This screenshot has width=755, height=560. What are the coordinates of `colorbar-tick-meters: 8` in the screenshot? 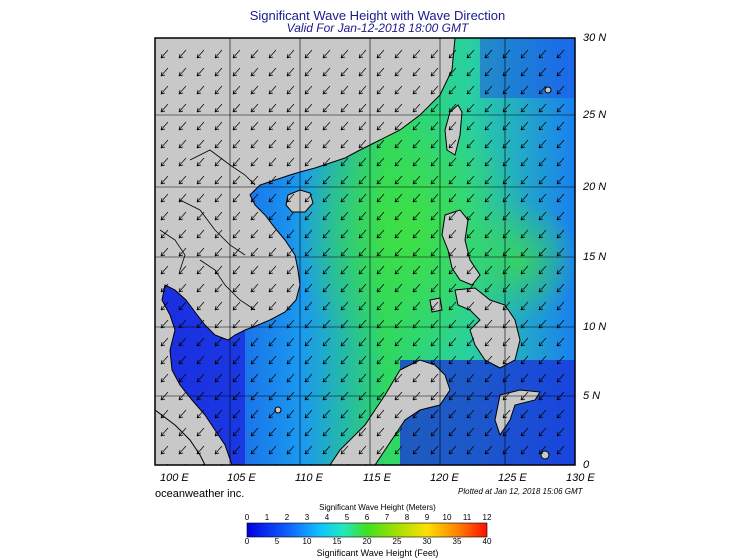 It's located at (407, 517).